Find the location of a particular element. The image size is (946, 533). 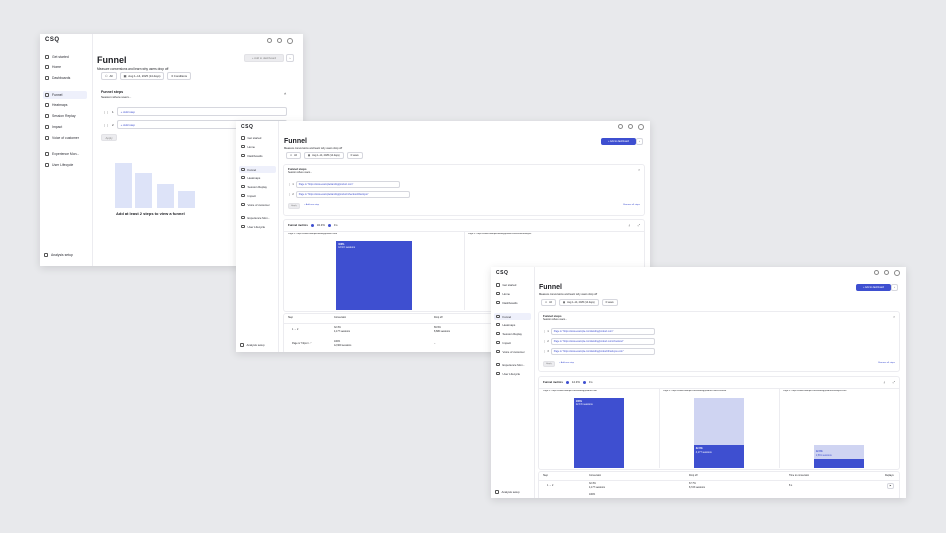

funnel-icon is located at coordinates (498, 316).